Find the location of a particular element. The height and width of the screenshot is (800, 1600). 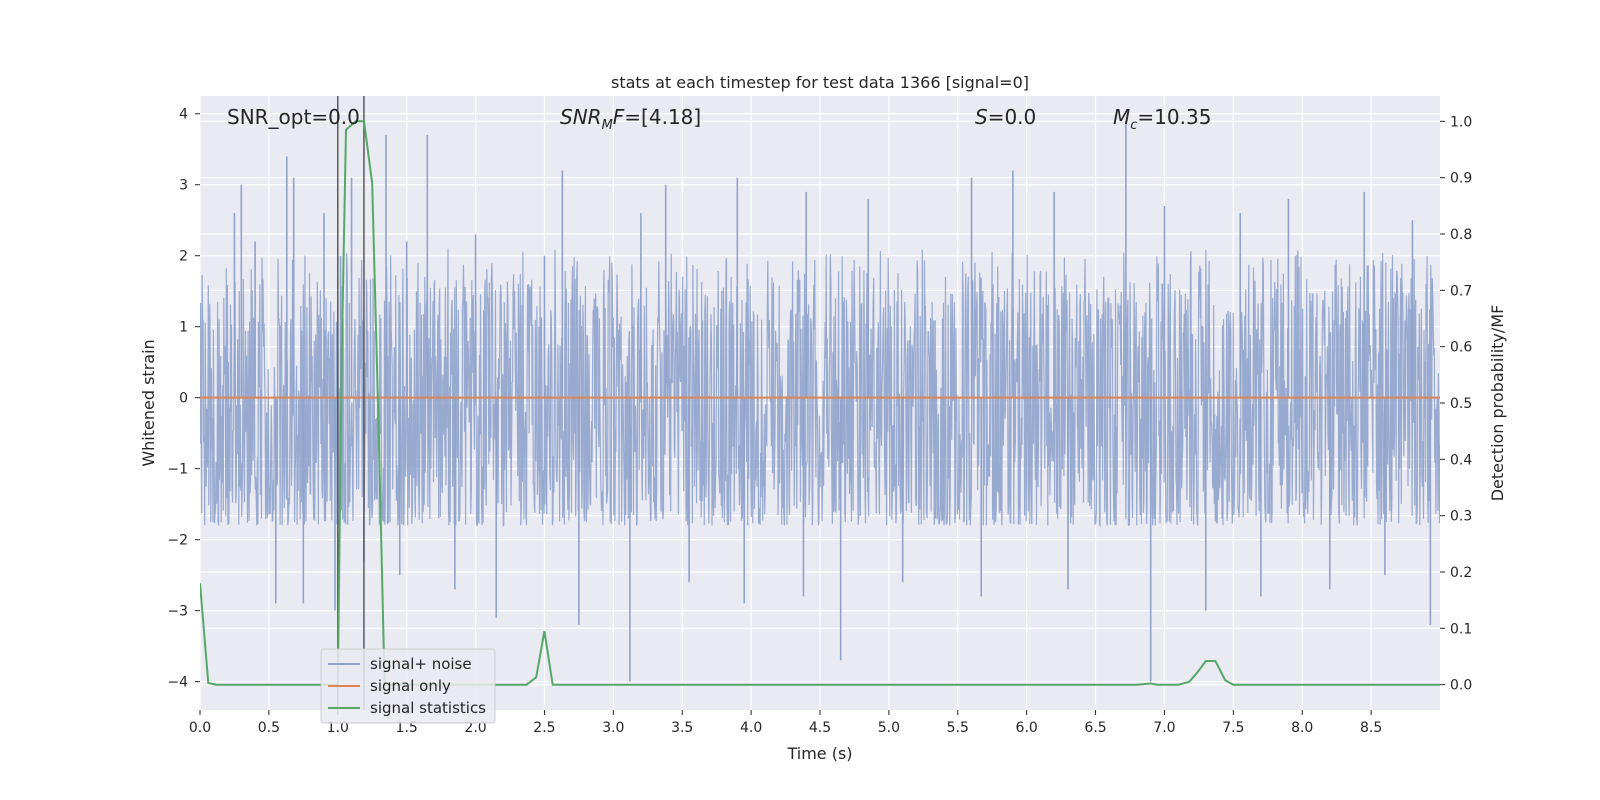

y-tick-label: 4 is located at coordinates (183, 115).